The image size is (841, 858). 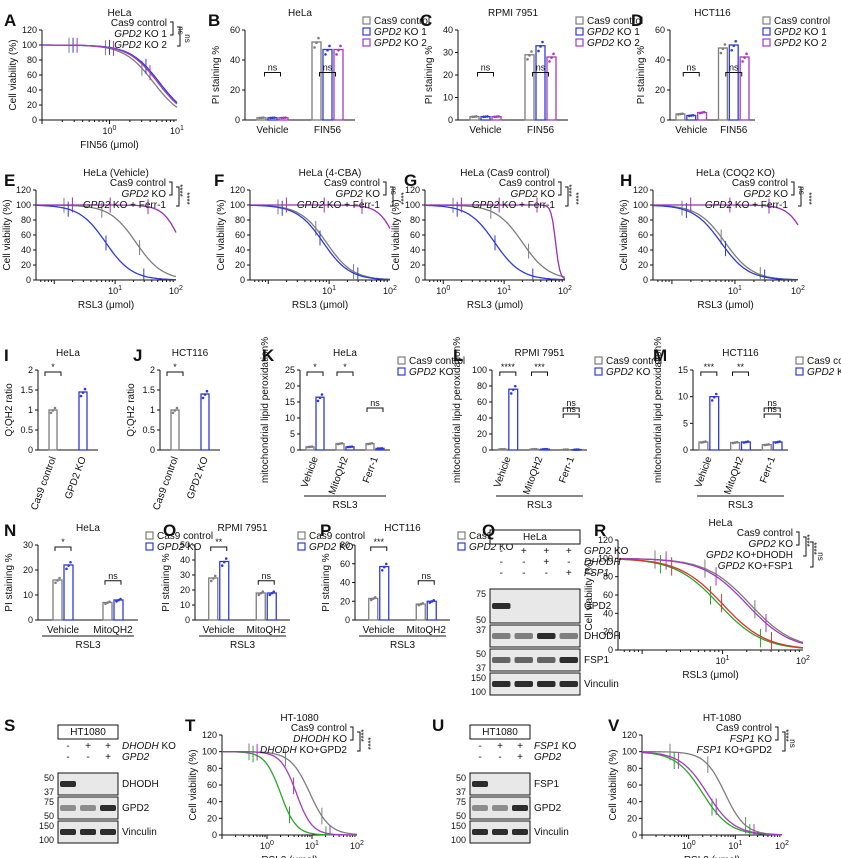 I want to click on y-axis-label: Q:QH2 ratio, so click(x=9, y=410).